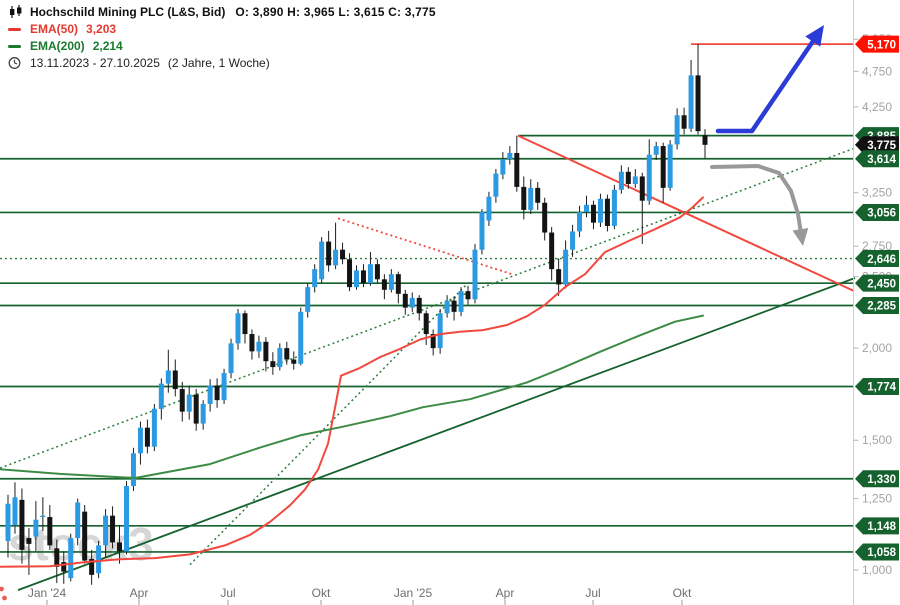 Image resolution: width=900 pixels, height=605 pixels. Describe the element at coordinates (877, 348) in the screenshot. I see `y-axis-label: 2,000` at that location.